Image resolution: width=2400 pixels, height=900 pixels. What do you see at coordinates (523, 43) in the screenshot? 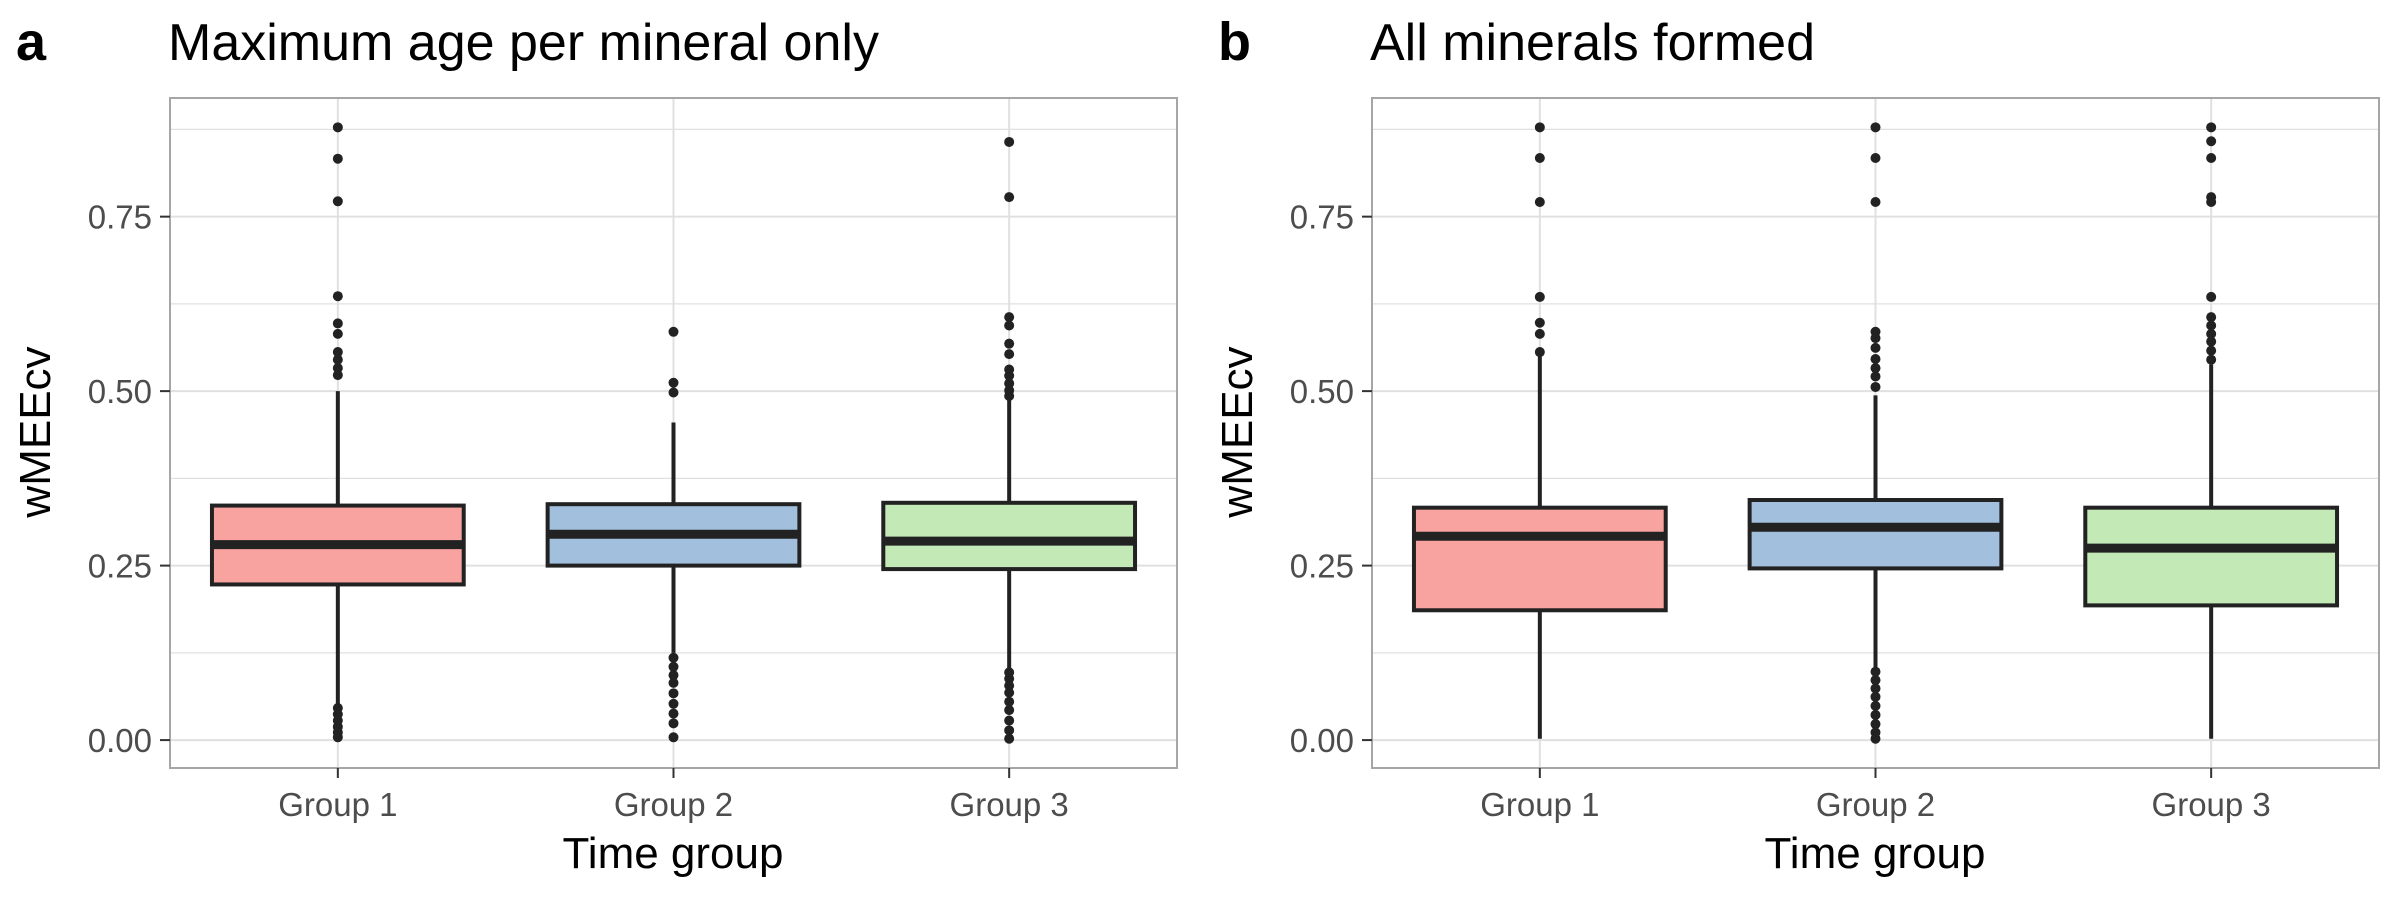
I see `panel-a-title: Maximum age per mineral only` at bounding box center [523, 43].